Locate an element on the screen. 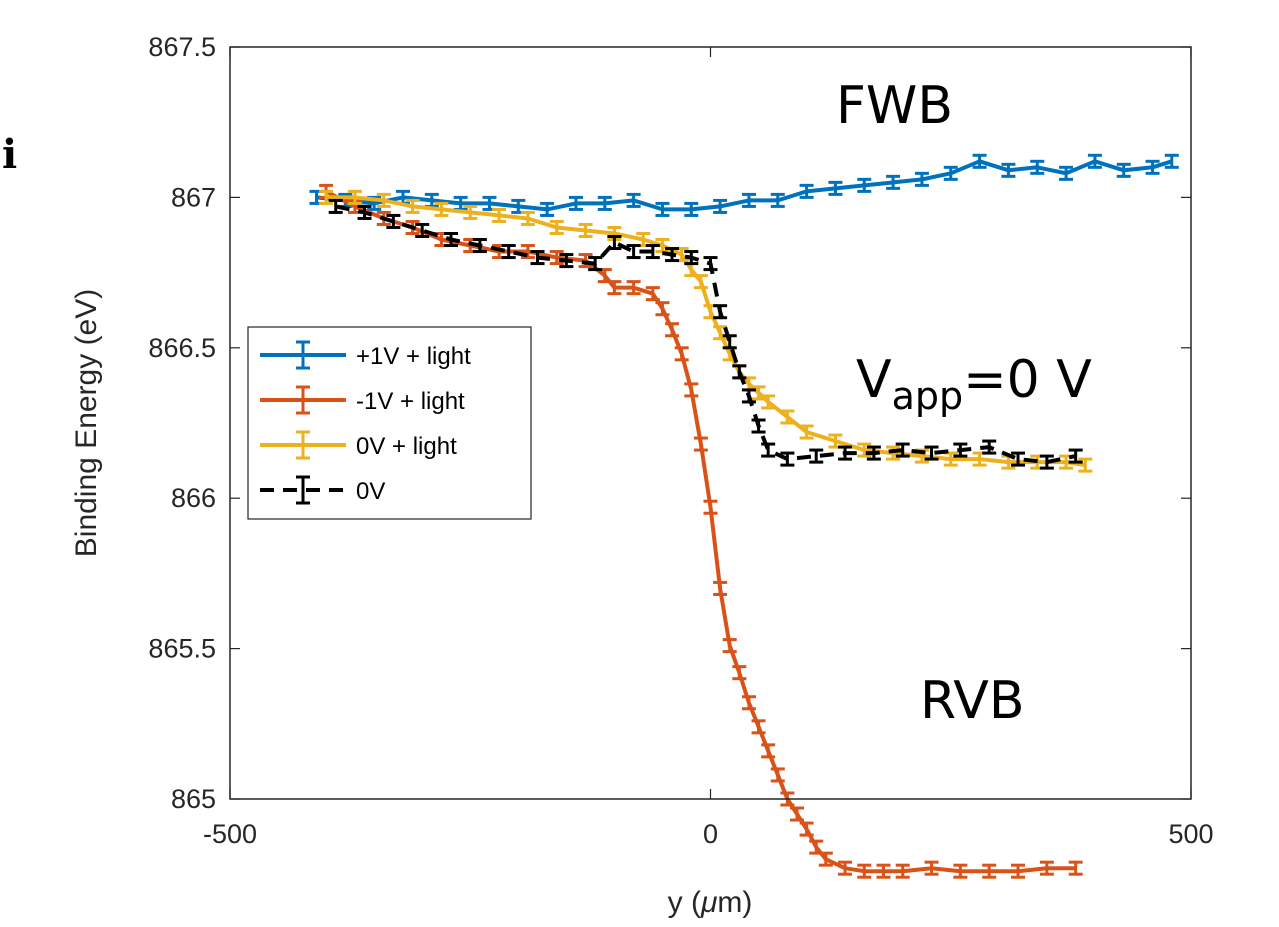  y-tick-label: 866.5 is located at coordinates (182, 348).